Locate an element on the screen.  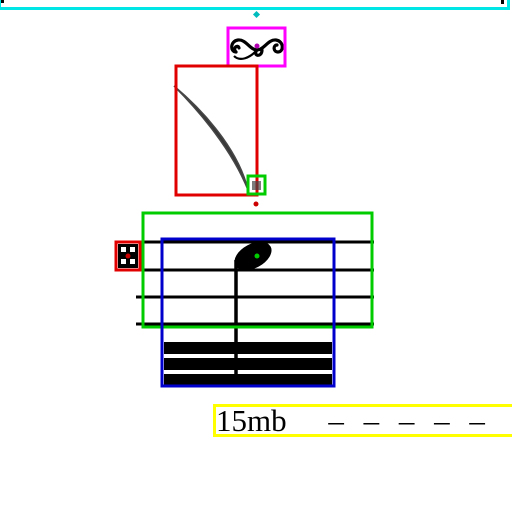
top-bracket-mark is located at coordinates (2, 1).